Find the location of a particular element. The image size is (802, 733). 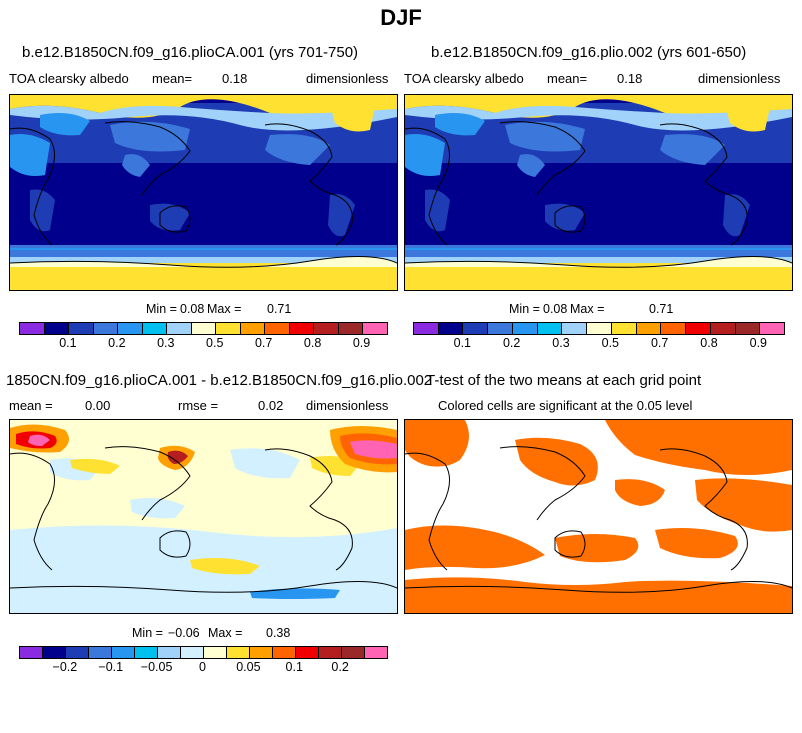

panel1-map is located at coordinates (203, 192).